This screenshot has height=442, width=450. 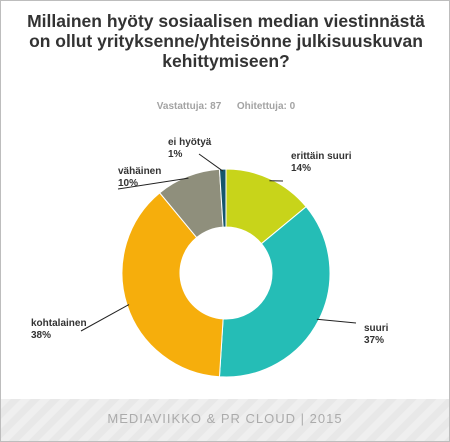 What do you see at coordinates (222, 198) in the screenshot?
I see `slice-ei-hyötyä` at bounding box center [222, 198].